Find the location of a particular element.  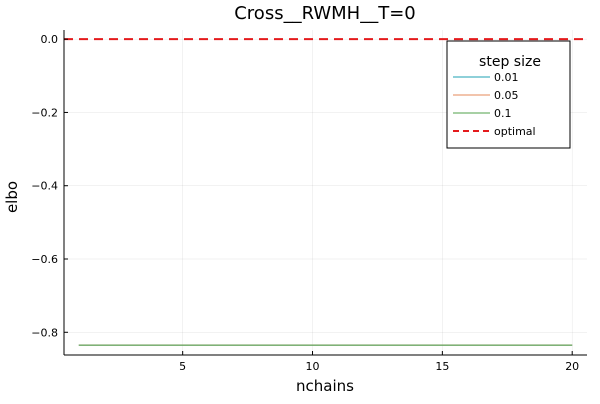

x-tick-label: 15 is located at coordinates (442, 366).